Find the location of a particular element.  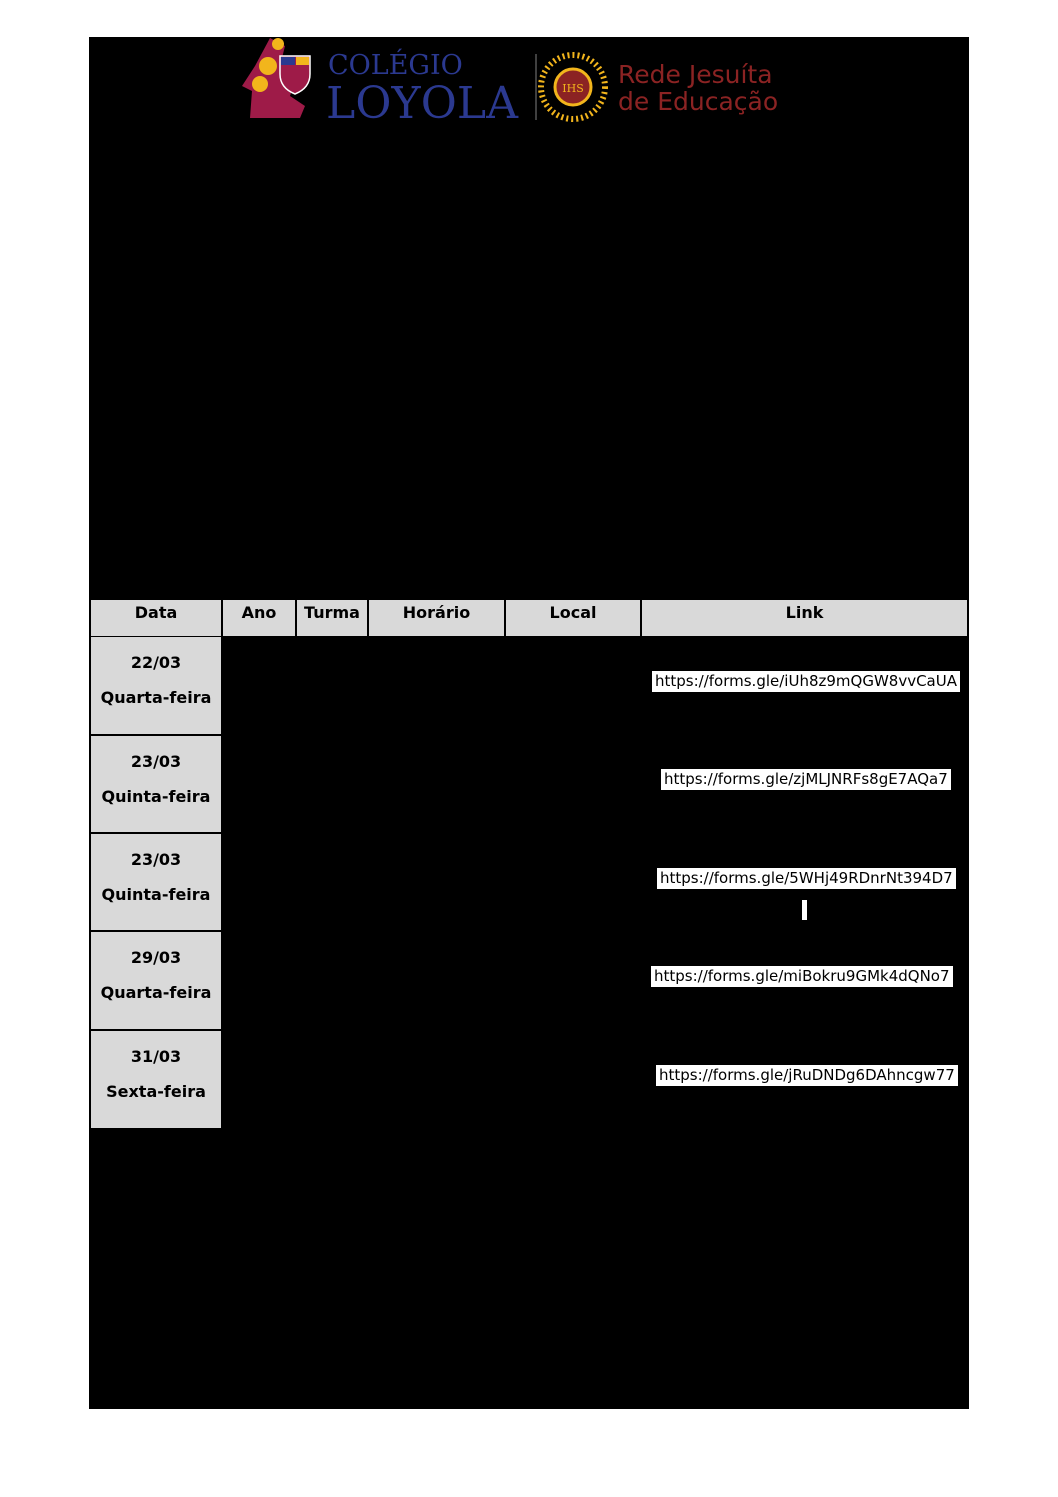

header-ano: Ano is located at coordinates (259, 618).